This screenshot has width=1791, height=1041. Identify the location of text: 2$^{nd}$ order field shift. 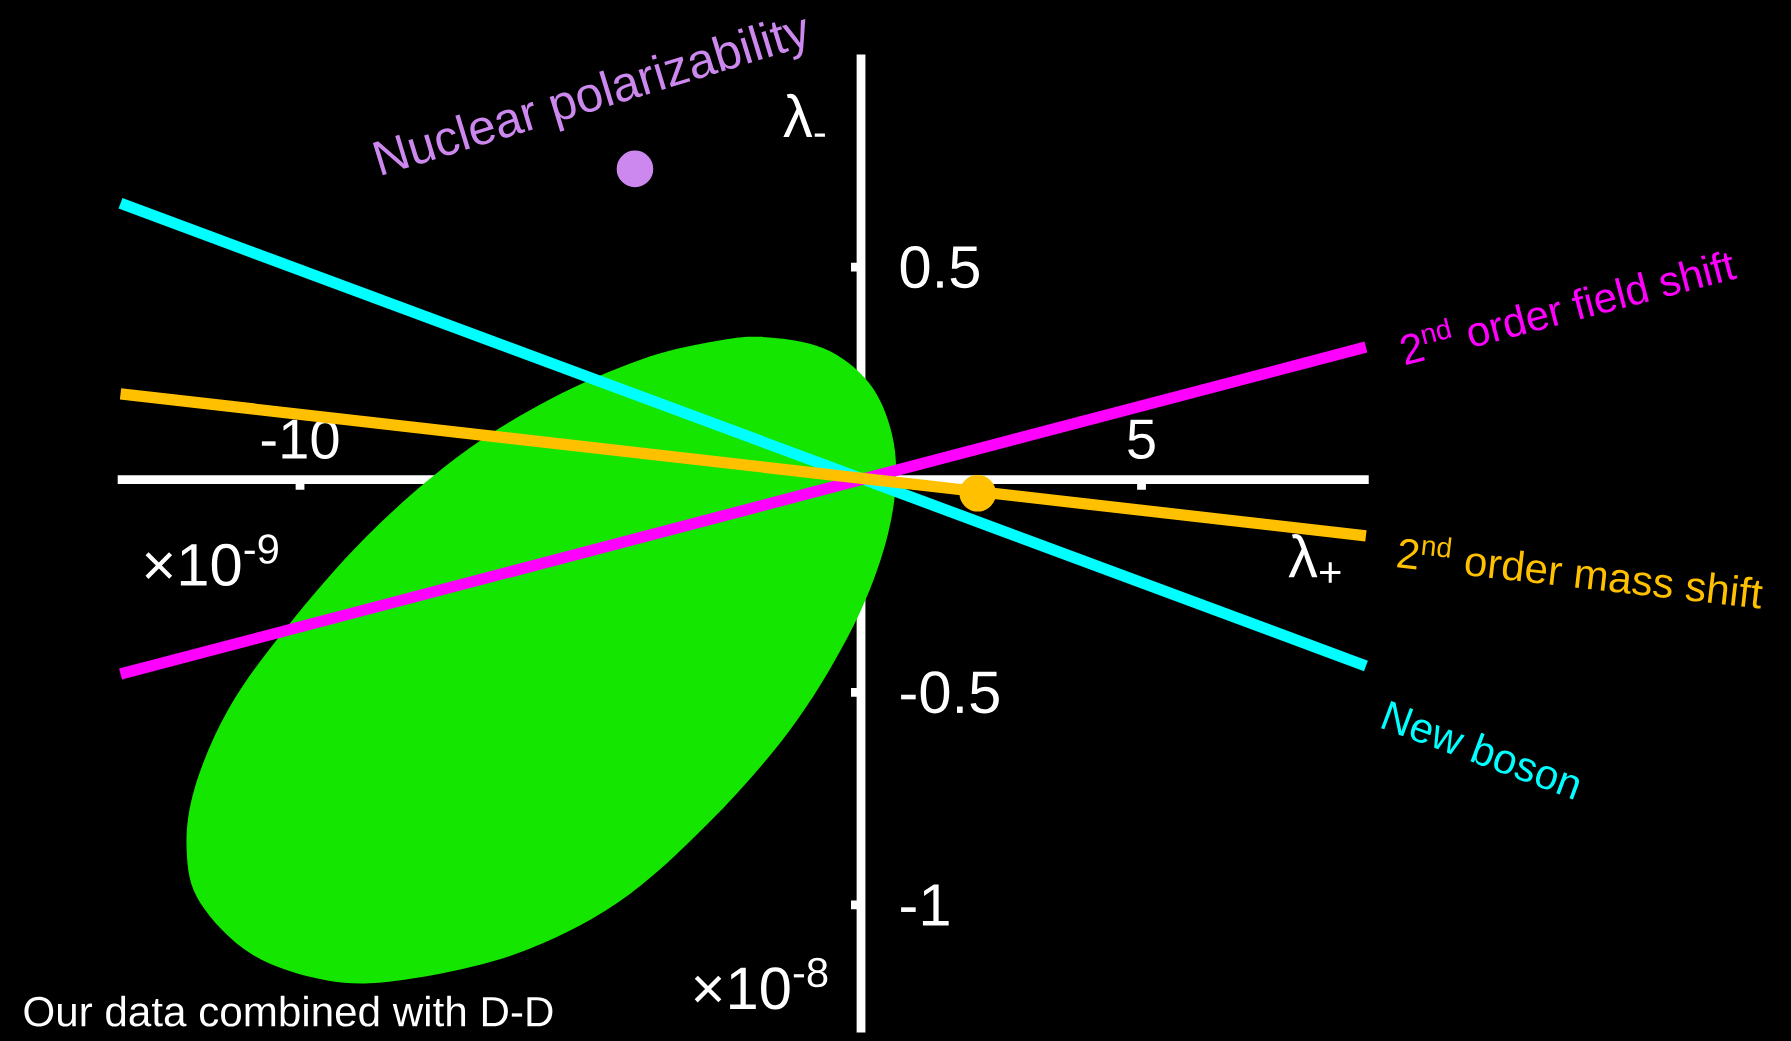
(1569, 308).